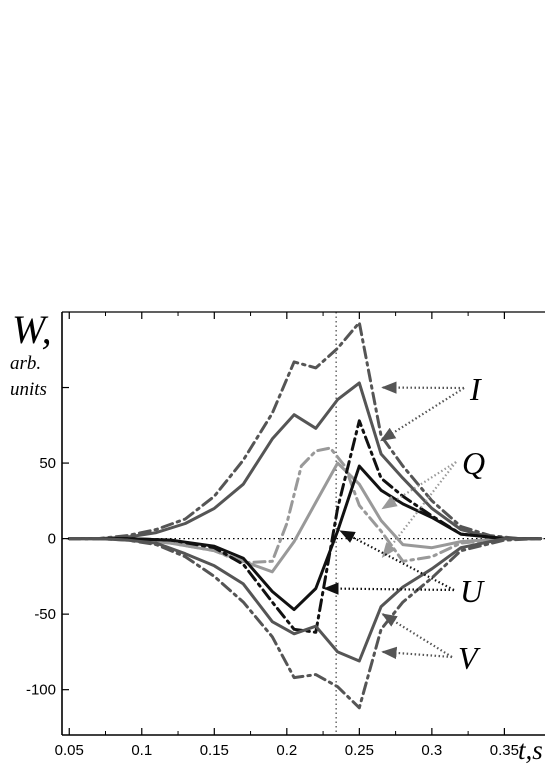 Image resolution: width=545 pixels, height=770 pixels. Describe the element at coordinates (305, 505) in the screenshot. I see `series-line-q-dashdot` at that location.